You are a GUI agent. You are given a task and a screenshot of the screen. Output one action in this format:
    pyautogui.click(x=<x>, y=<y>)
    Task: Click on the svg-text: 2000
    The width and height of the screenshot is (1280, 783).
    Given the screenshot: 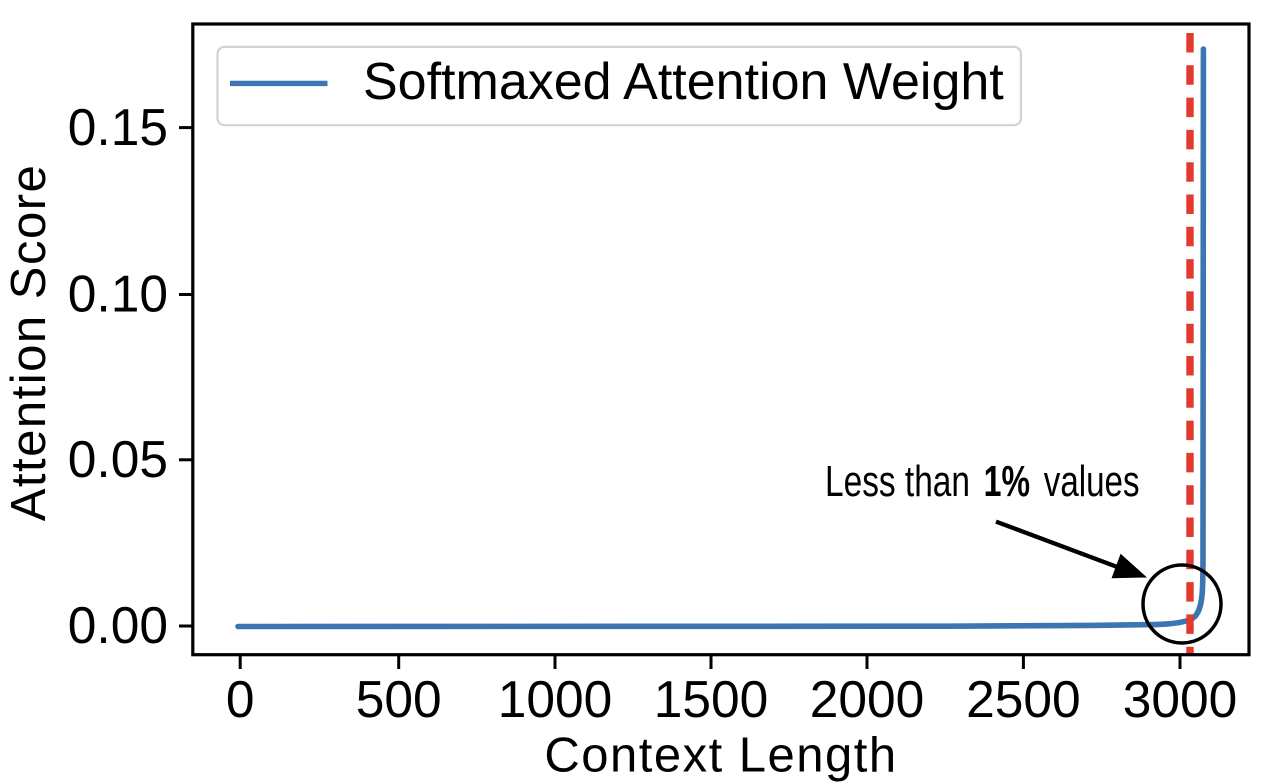 What is the action you would take?
    pyautogui.click(x=867, y=699)
    